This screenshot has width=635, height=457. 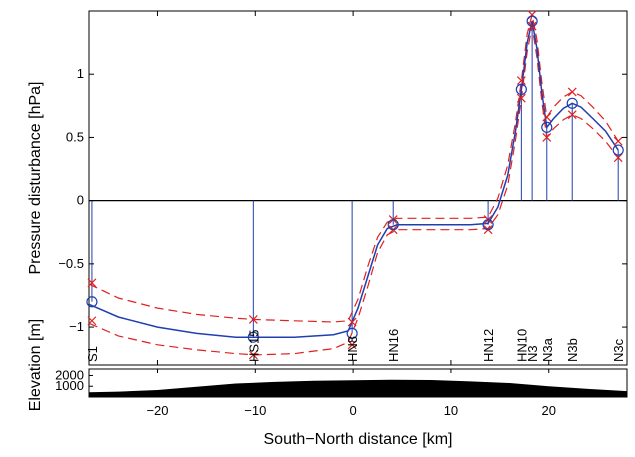 I want to click on elevation-ylabel: Elevation [m], so click(x=35, y=365).